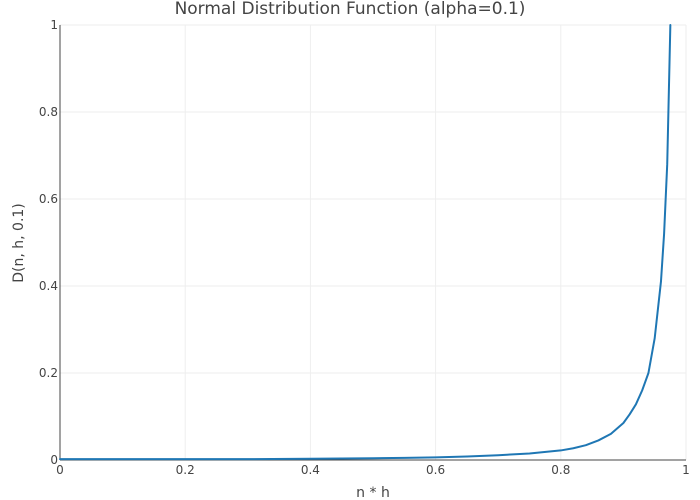 The image size is (700, 500). Describe the element at coordinates (54, 460) in the screenshot. I see `y-tick-label: 0` at that location.